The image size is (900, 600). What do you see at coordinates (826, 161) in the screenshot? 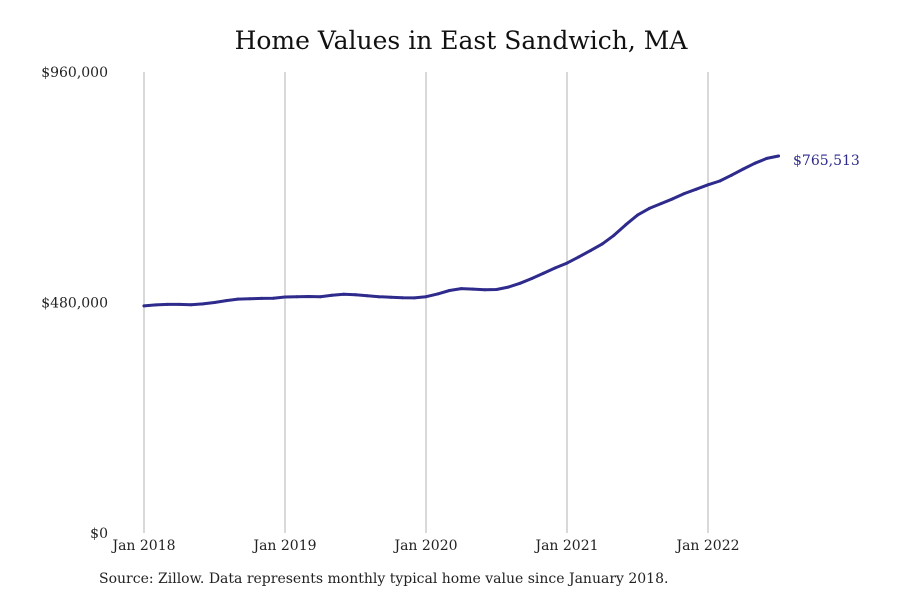
I see `end-value-label: $765,513` at bounding box center [826, 161].